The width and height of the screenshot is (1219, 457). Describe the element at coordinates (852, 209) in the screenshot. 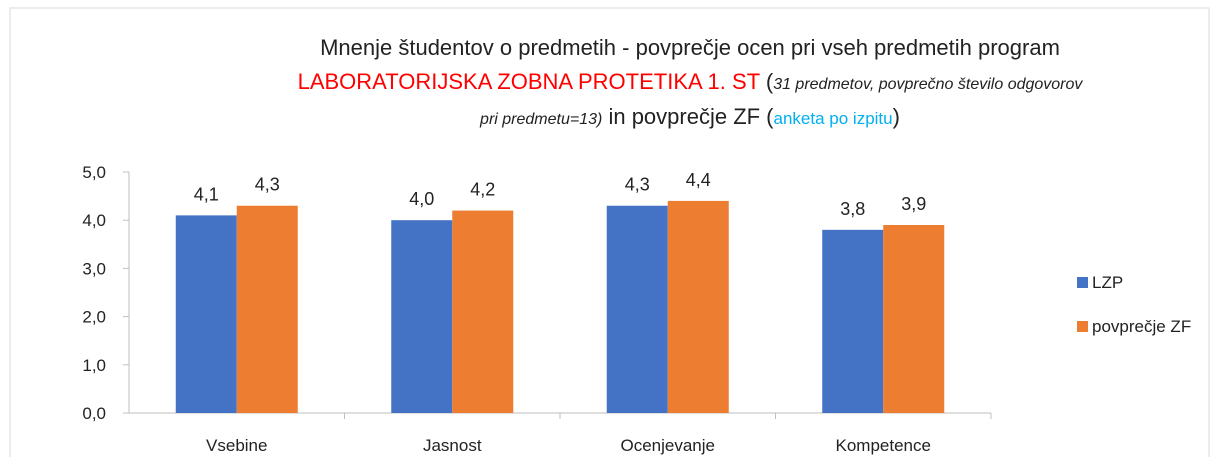

I see `value-label: 3,8` at that location.